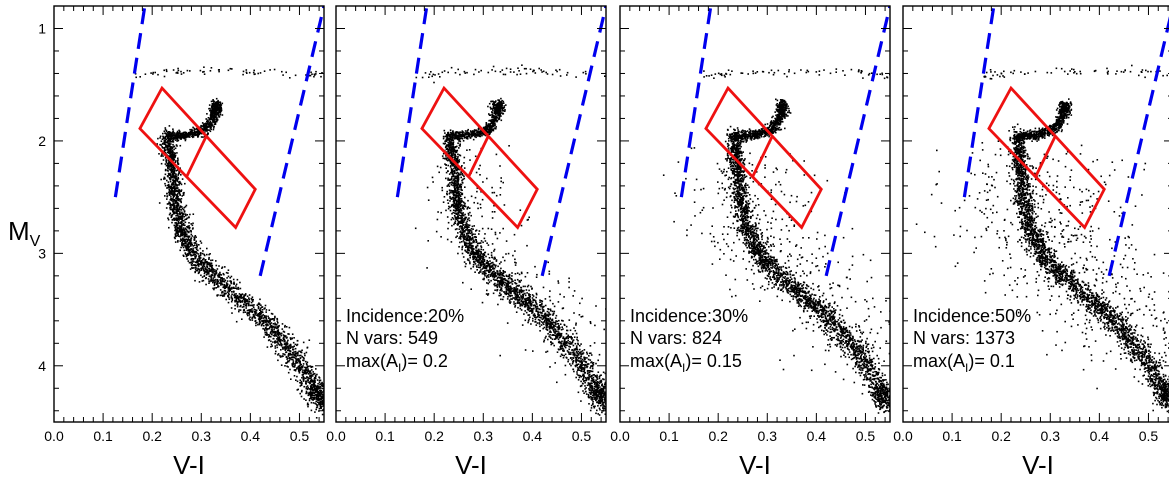 The width and height of the screenshot is (1169, 483). I want to click on y-tick-label: 4, so click(42, 366).